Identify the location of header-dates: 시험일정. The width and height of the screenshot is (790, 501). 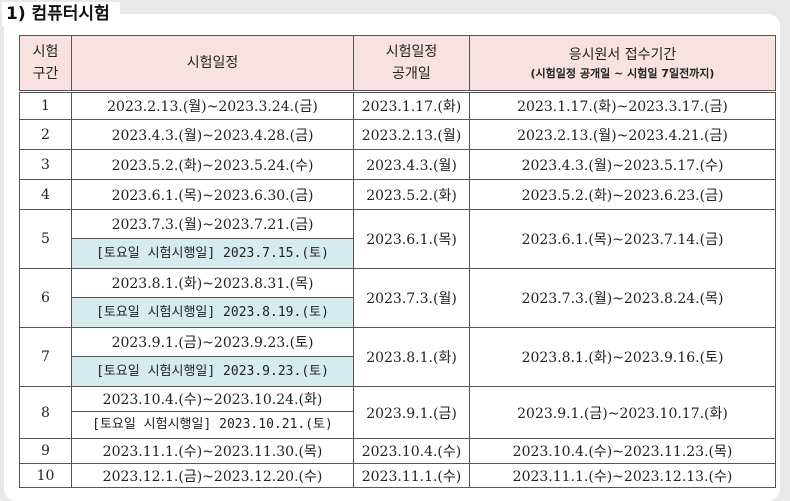
(212, 63).